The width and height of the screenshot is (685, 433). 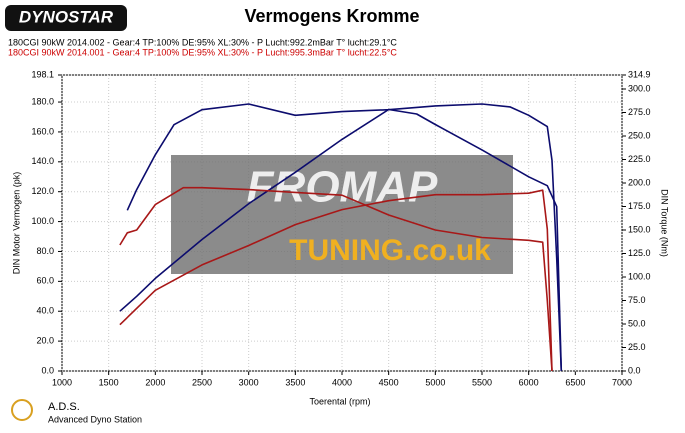 I want to click on y-axis-label: DIN Motor Vermogen (pk), so click(x=16, y=223).